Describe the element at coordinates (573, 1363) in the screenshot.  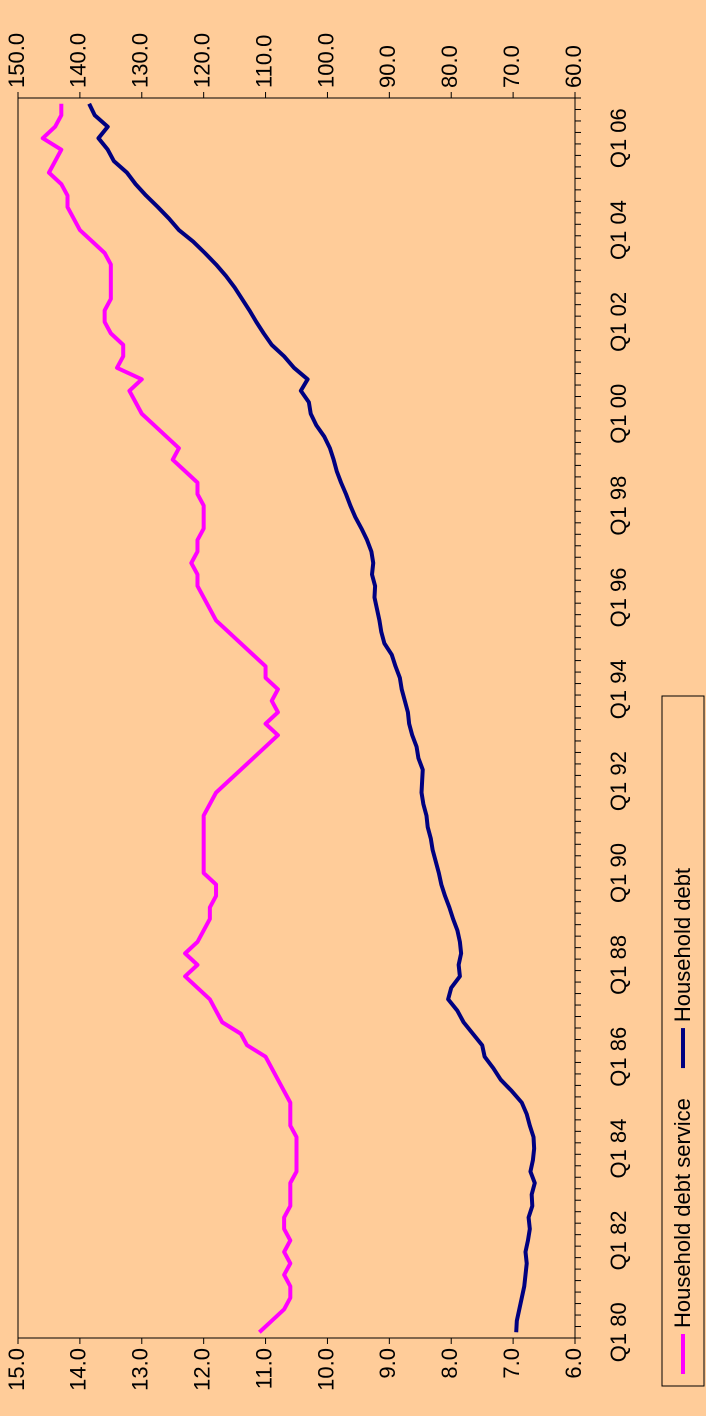
I see `y-tick-label: 6.0` at that location.